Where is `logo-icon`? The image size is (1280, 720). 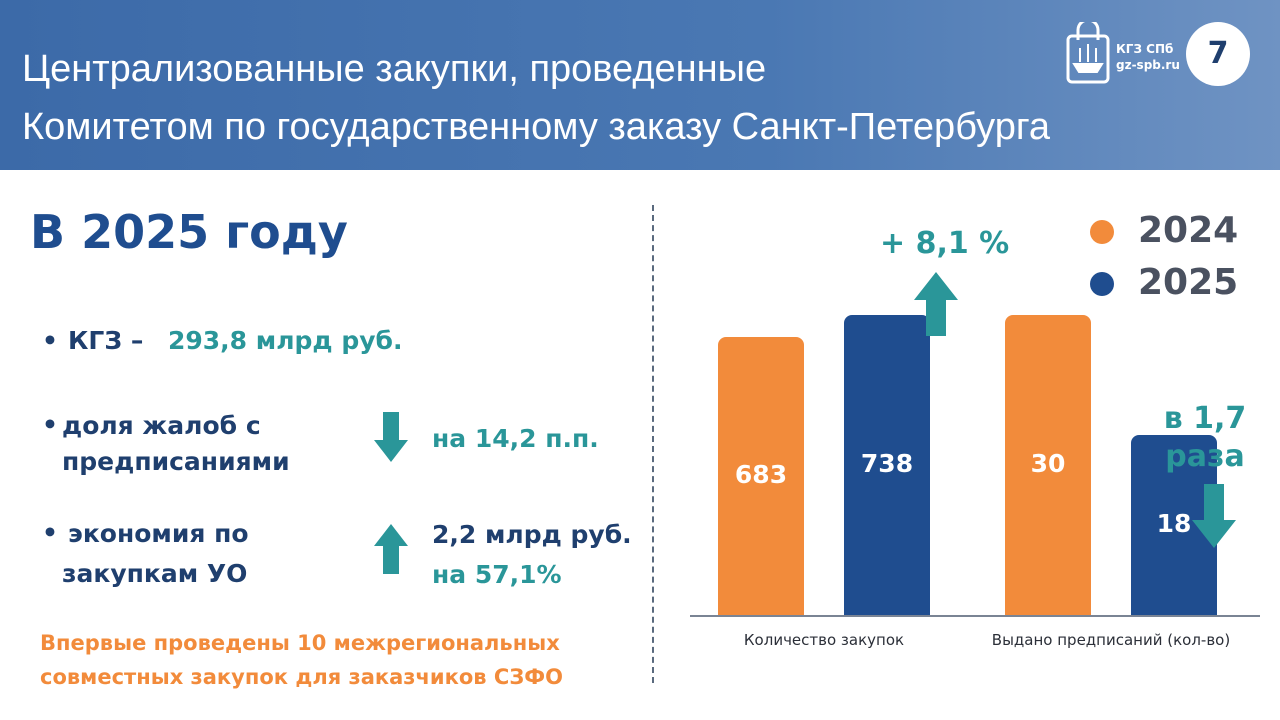
logo-icon is located at coordinates (1088, 53).